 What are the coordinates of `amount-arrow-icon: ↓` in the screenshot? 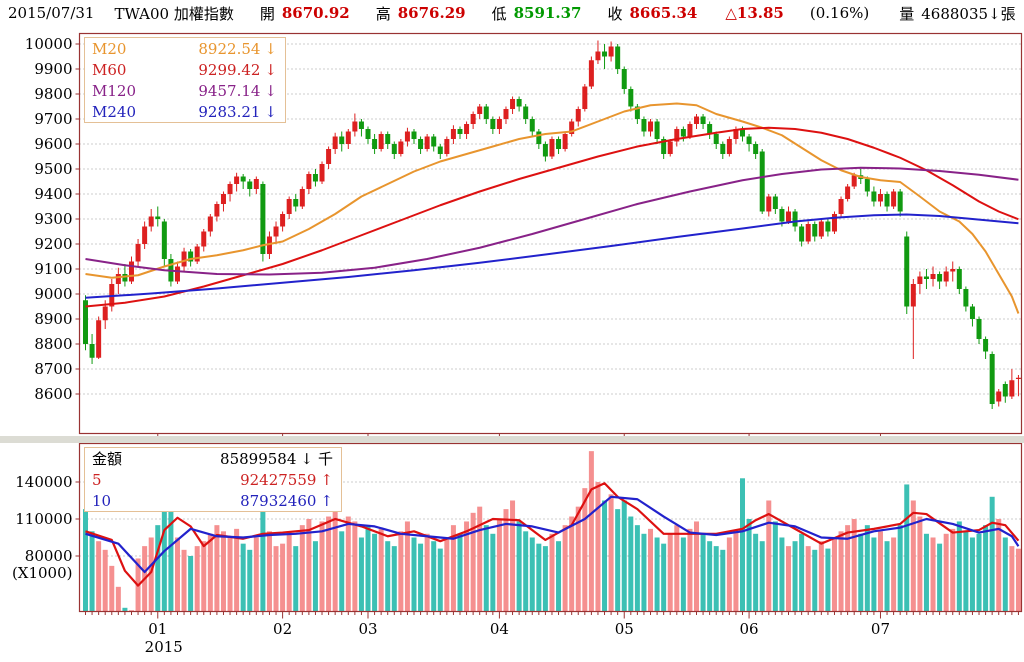 It's located at (306, 458).